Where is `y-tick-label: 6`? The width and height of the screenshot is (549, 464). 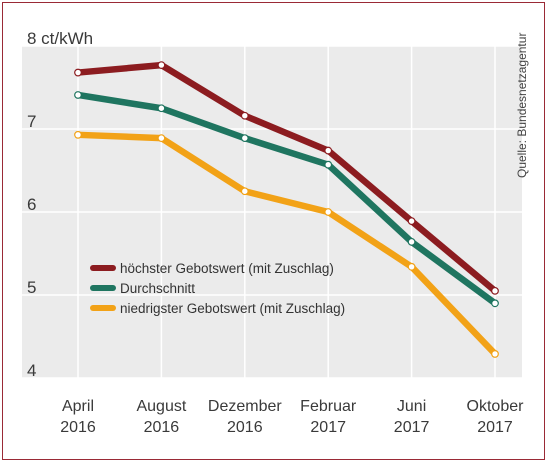
y-tick-label: 6 is located at coordinates (31, 204).